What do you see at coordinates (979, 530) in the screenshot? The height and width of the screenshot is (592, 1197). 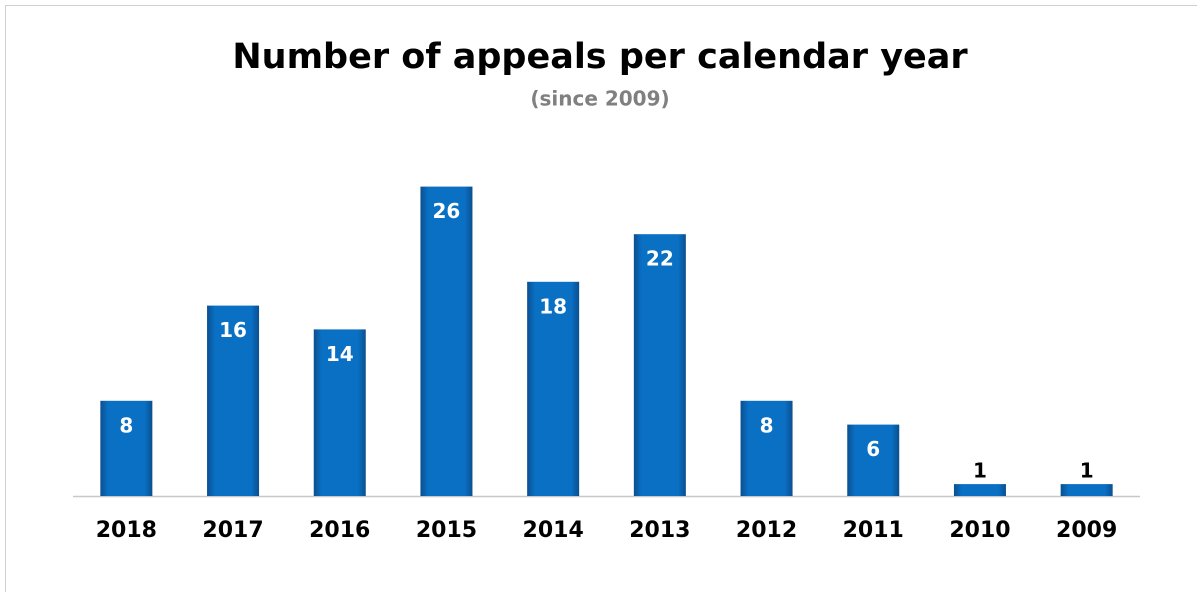 I see `x-tick-label: 2010` at bounding box center [979, 530].